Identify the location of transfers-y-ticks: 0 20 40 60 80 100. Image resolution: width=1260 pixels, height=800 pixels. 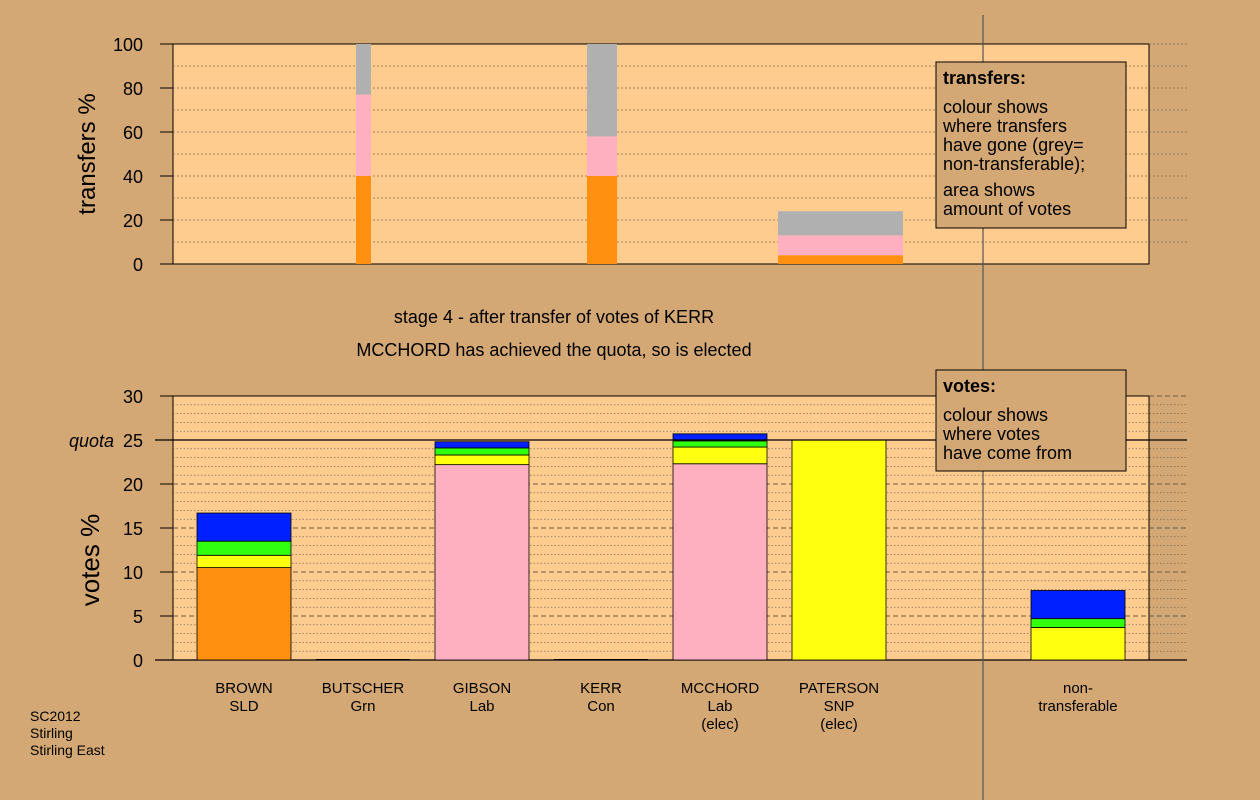
(143, 155).